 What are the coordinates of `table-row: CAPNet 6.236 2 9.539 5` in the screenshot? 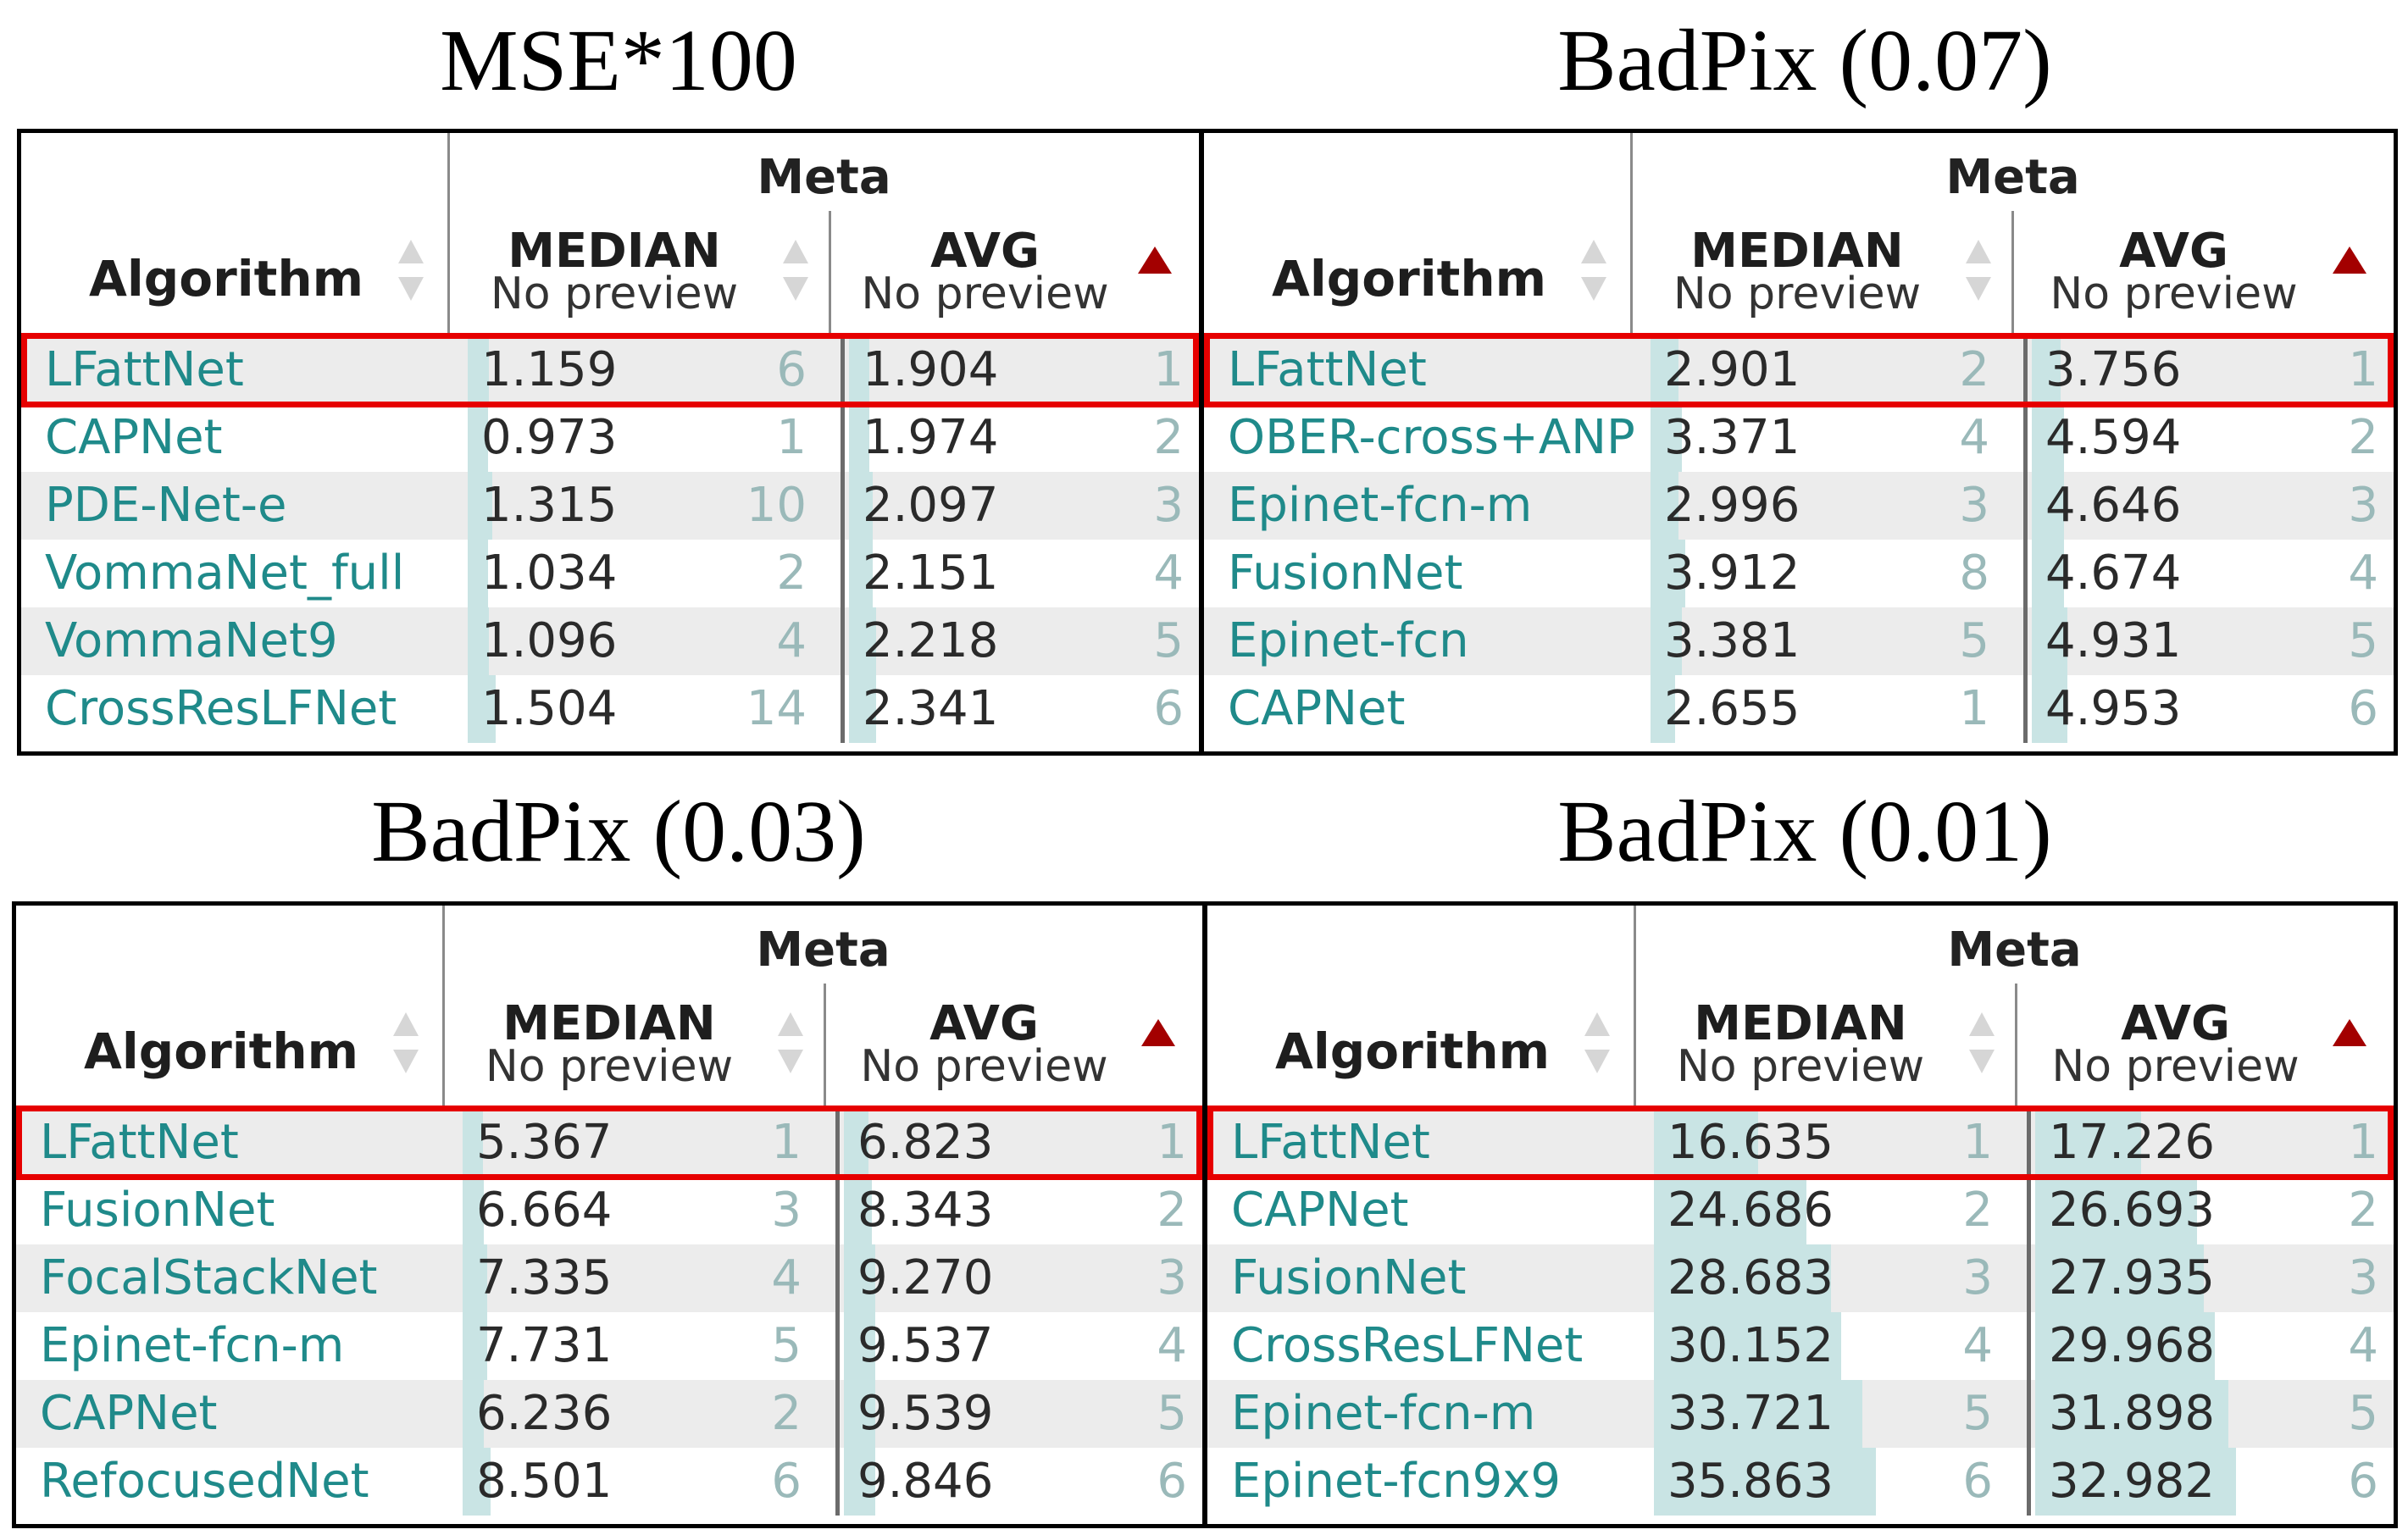 It's located at (609, 1414).